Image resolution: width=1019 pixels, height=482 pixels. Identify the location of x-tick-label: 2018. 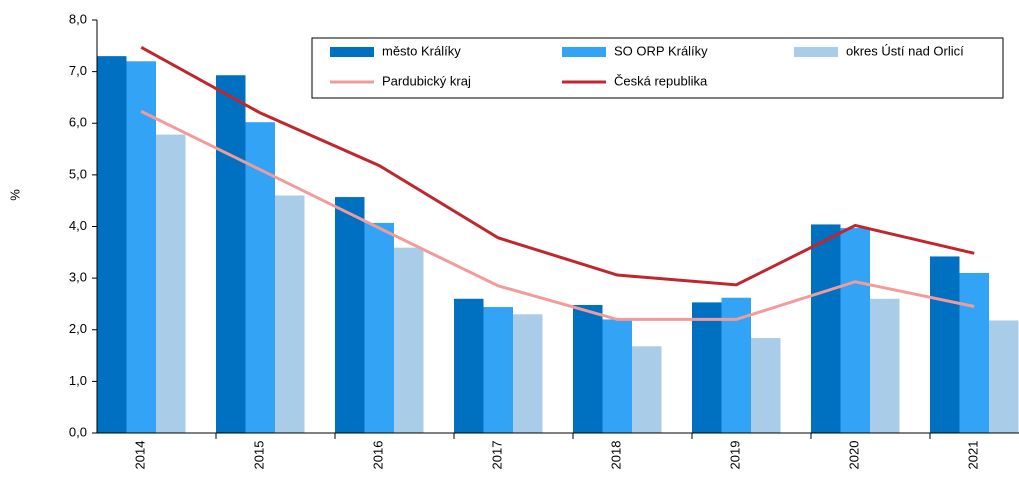
(616, 455).